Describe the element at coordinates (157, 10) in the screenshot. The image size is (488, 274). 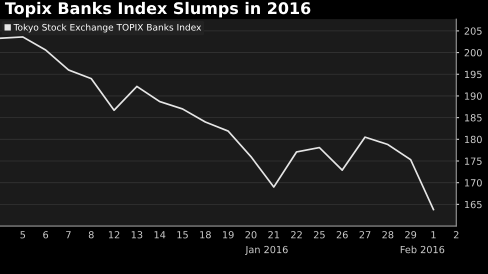
I see `chart-title: Topix Banks Index Slumps in 2016` at that location.